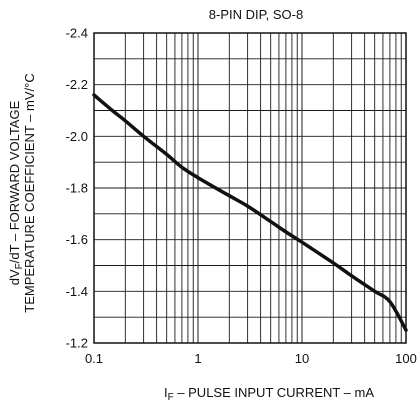  Describe the element at coordinates (251, 358) in the screenshot. I see `x-tick-labels: 0.1 1 10 100` at that location.